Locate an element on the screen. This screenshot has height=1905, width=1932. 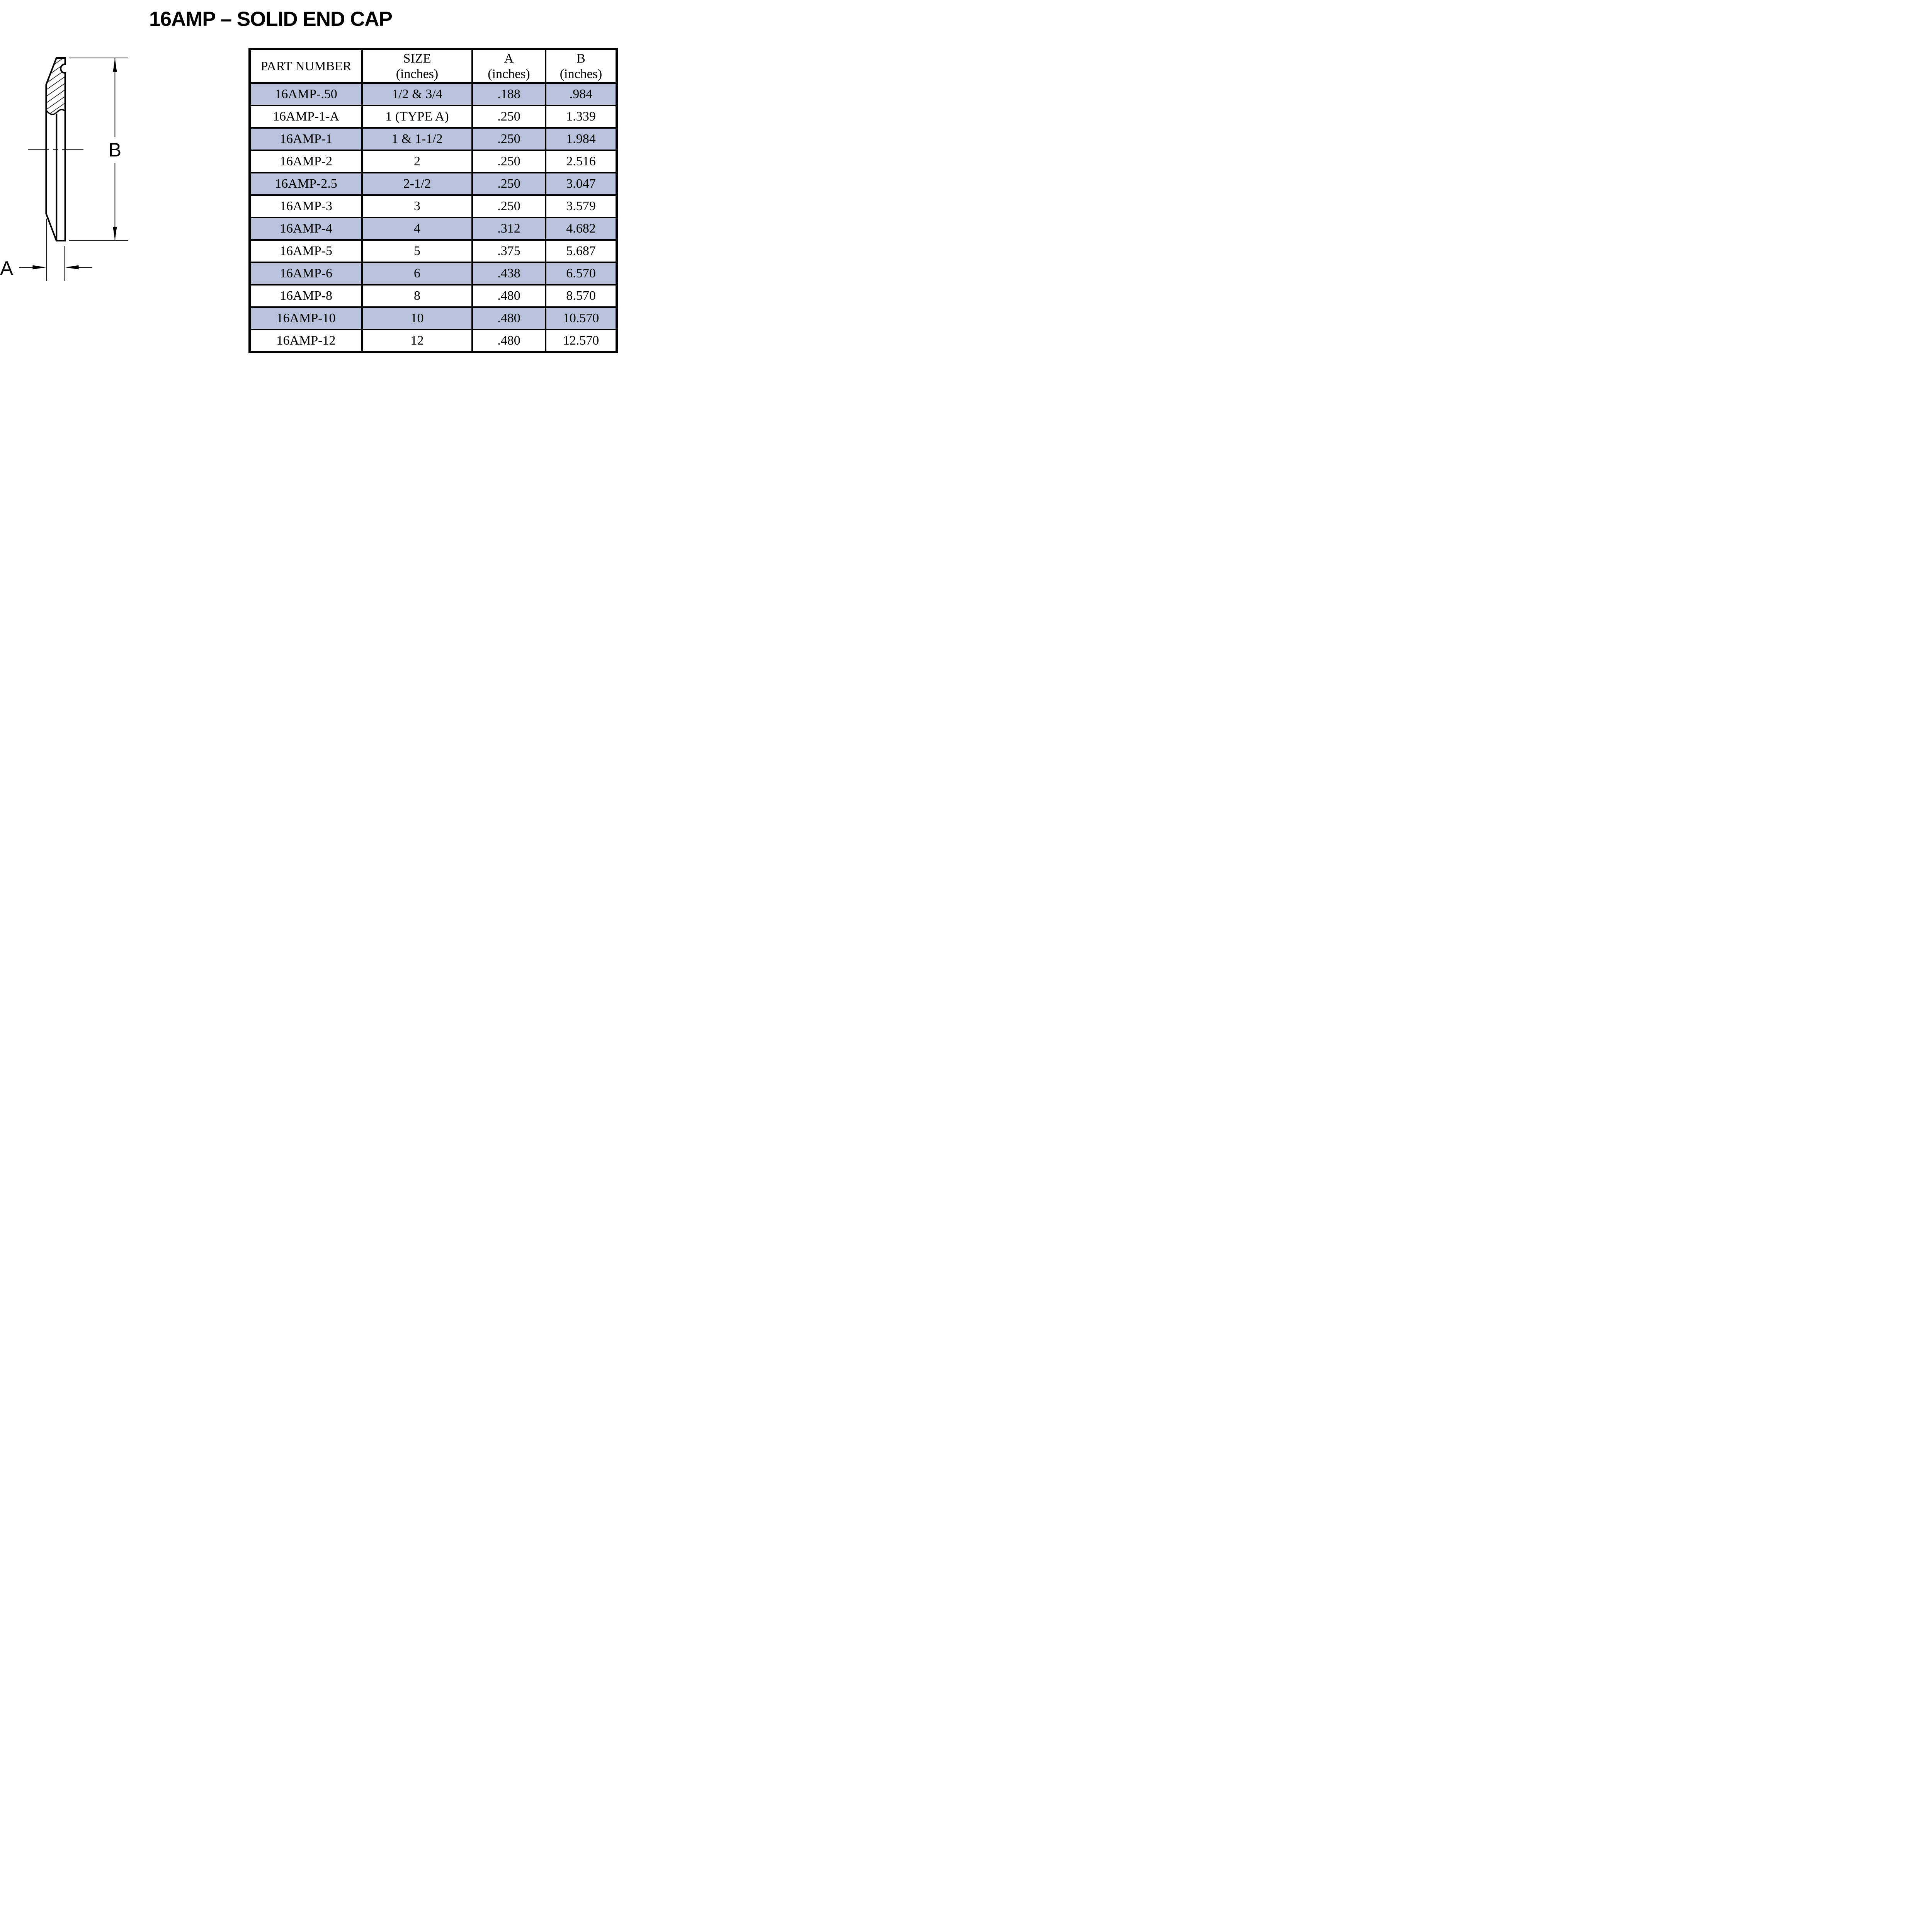
part-number-cell: 16AMP-10 is located at coordinates (306, 318).